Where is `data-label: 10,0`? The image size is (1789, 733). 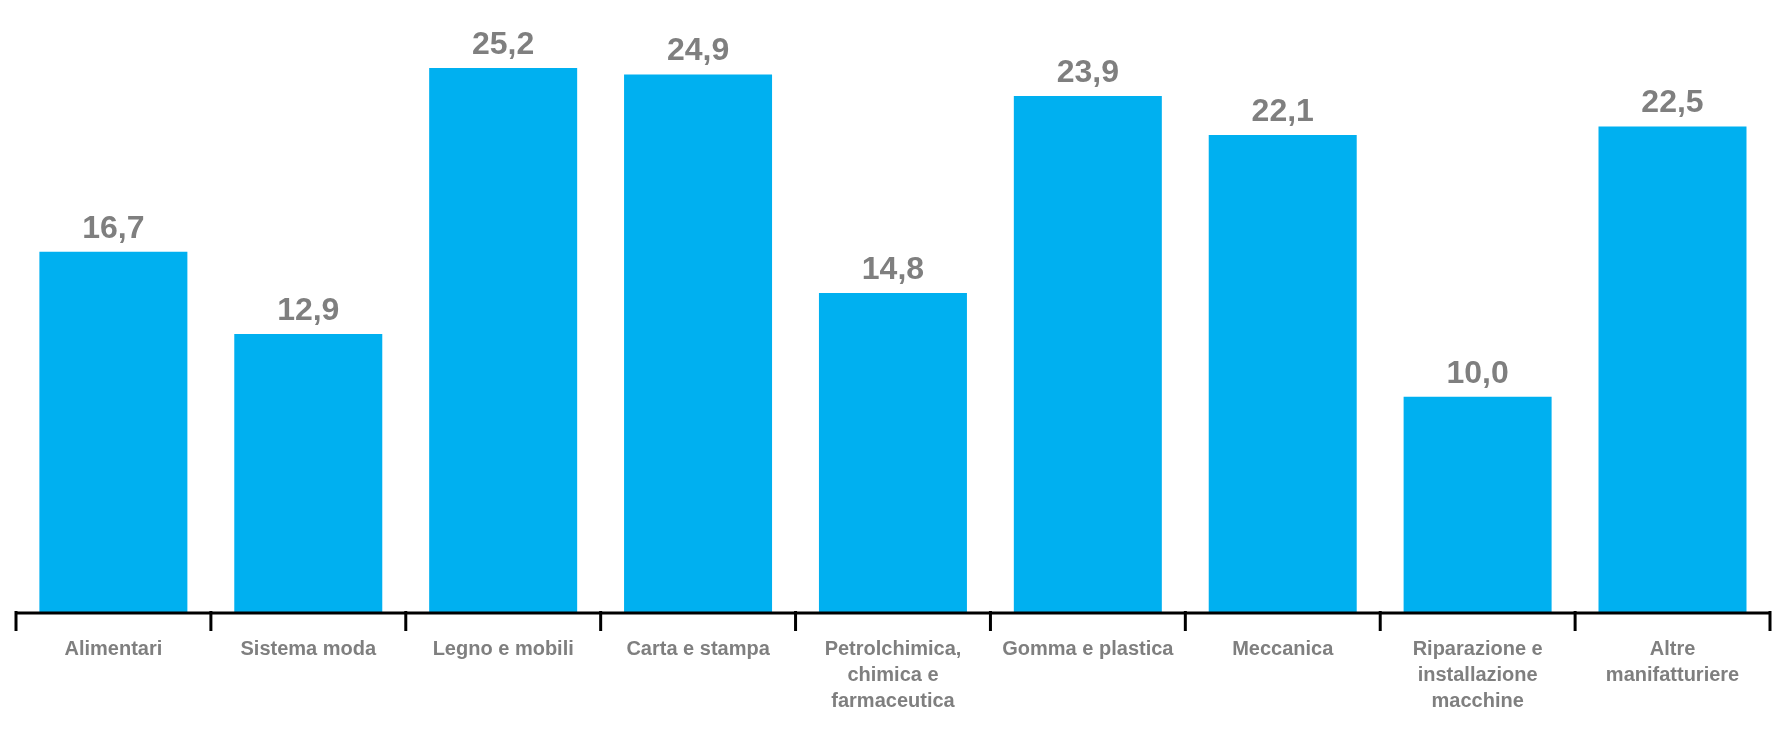 data-label: 10,0 is located at coordinates (1477, 371).